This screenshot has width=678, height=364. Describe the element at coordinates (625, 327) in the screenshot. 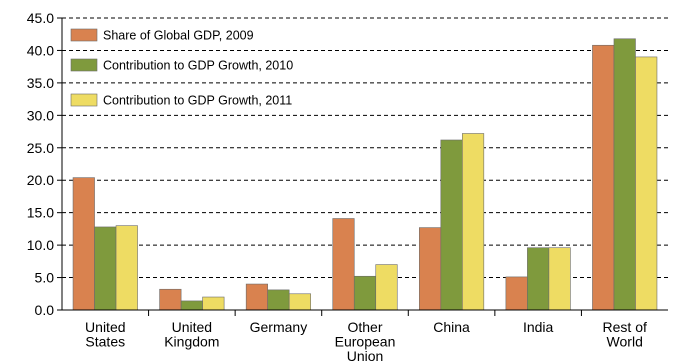

I see `x-category-label-line: Rest of` at that location.